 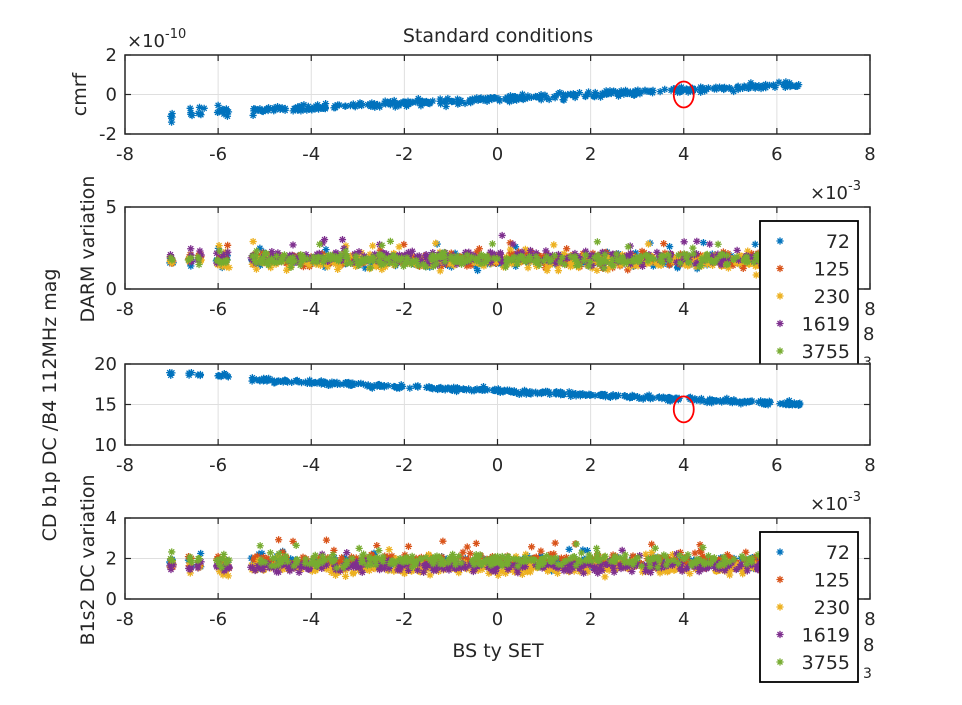 I want to click on y-tick-label: 2, so click(x=111, y=559).